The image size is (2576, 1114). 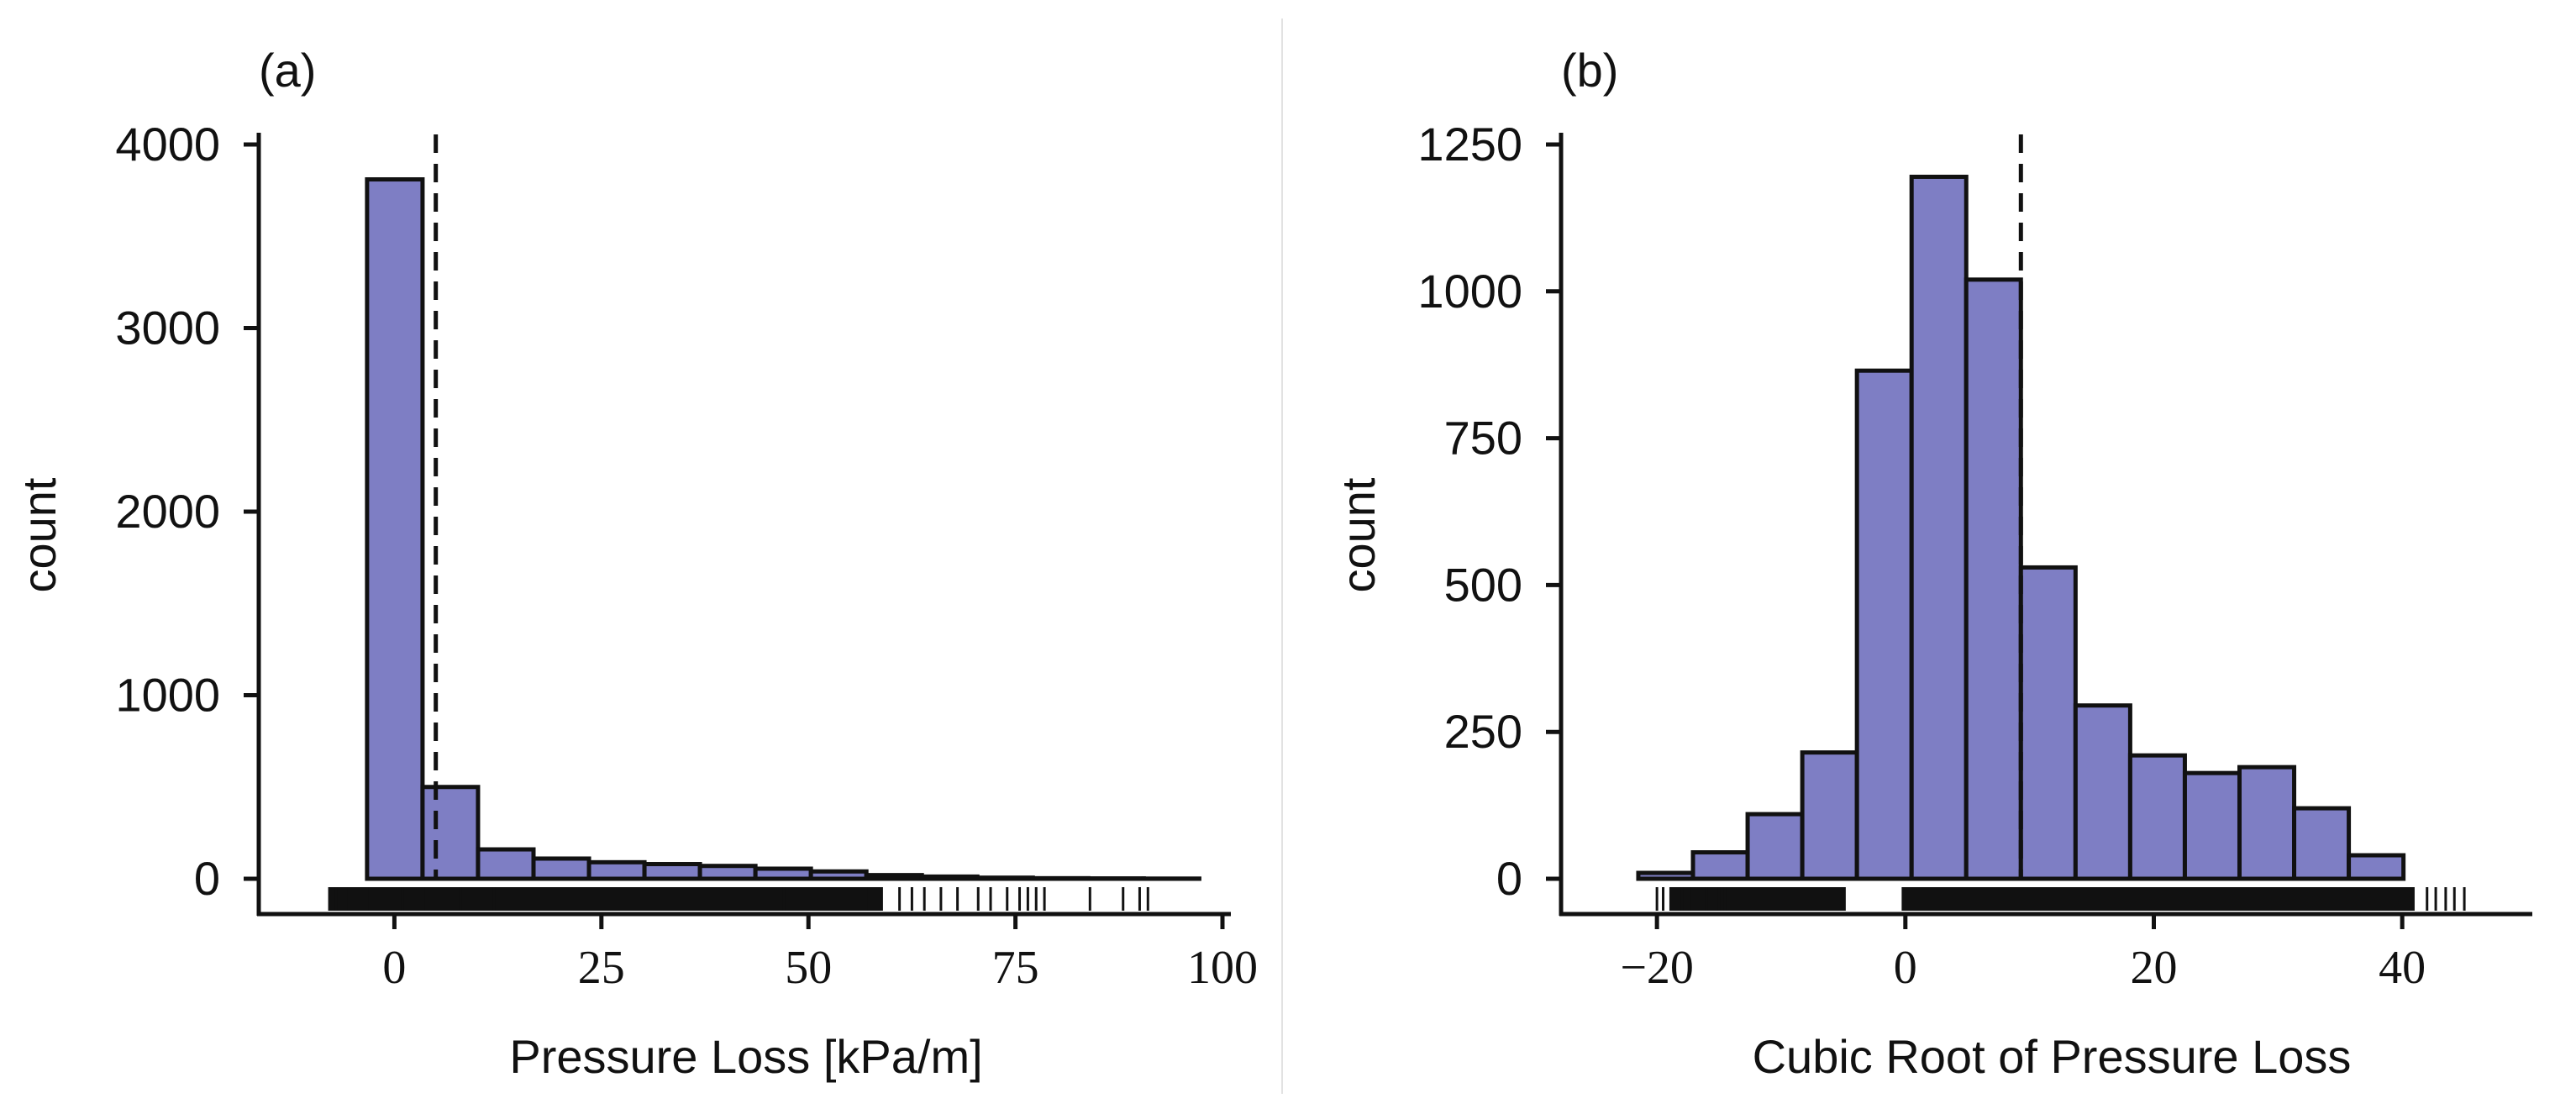 I want to click on y-tick-label: 750, so click(x=1483, y=438).